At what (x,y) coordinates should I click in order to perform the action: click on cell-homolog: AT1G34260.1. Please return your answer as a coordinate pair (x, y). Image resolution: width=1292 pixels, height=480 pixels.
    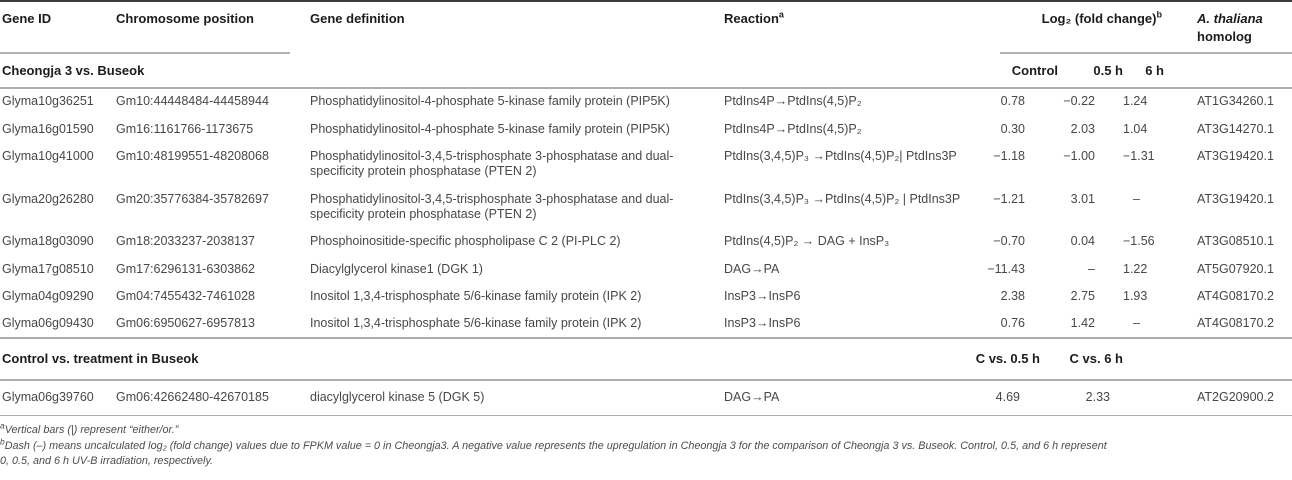
    Looking at the image, I should click on (1235, 101).